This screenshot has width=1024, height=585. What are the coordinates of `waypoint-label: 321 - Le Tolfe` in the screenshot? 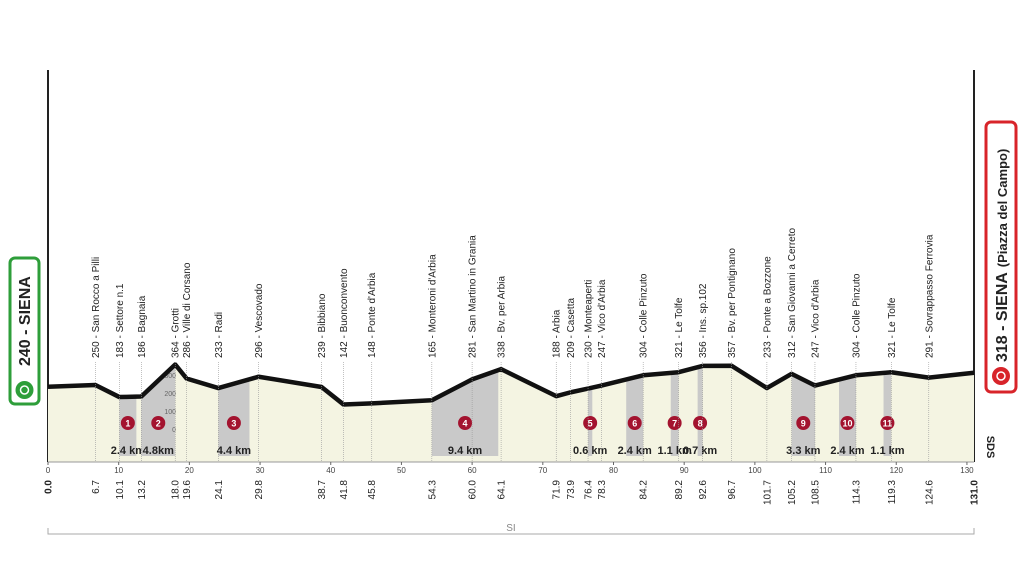 It's located at (679, 327).